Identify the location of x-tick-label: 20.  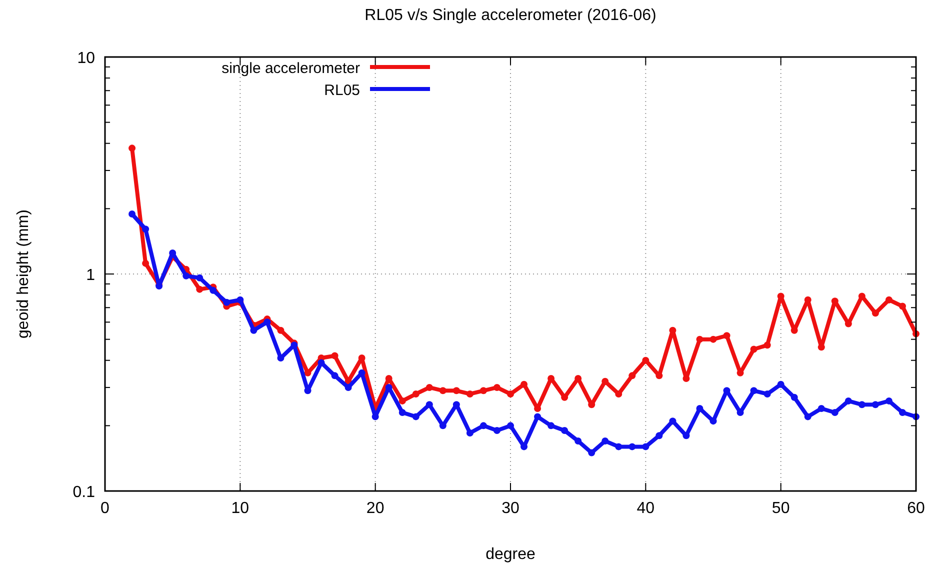
(375, 508).